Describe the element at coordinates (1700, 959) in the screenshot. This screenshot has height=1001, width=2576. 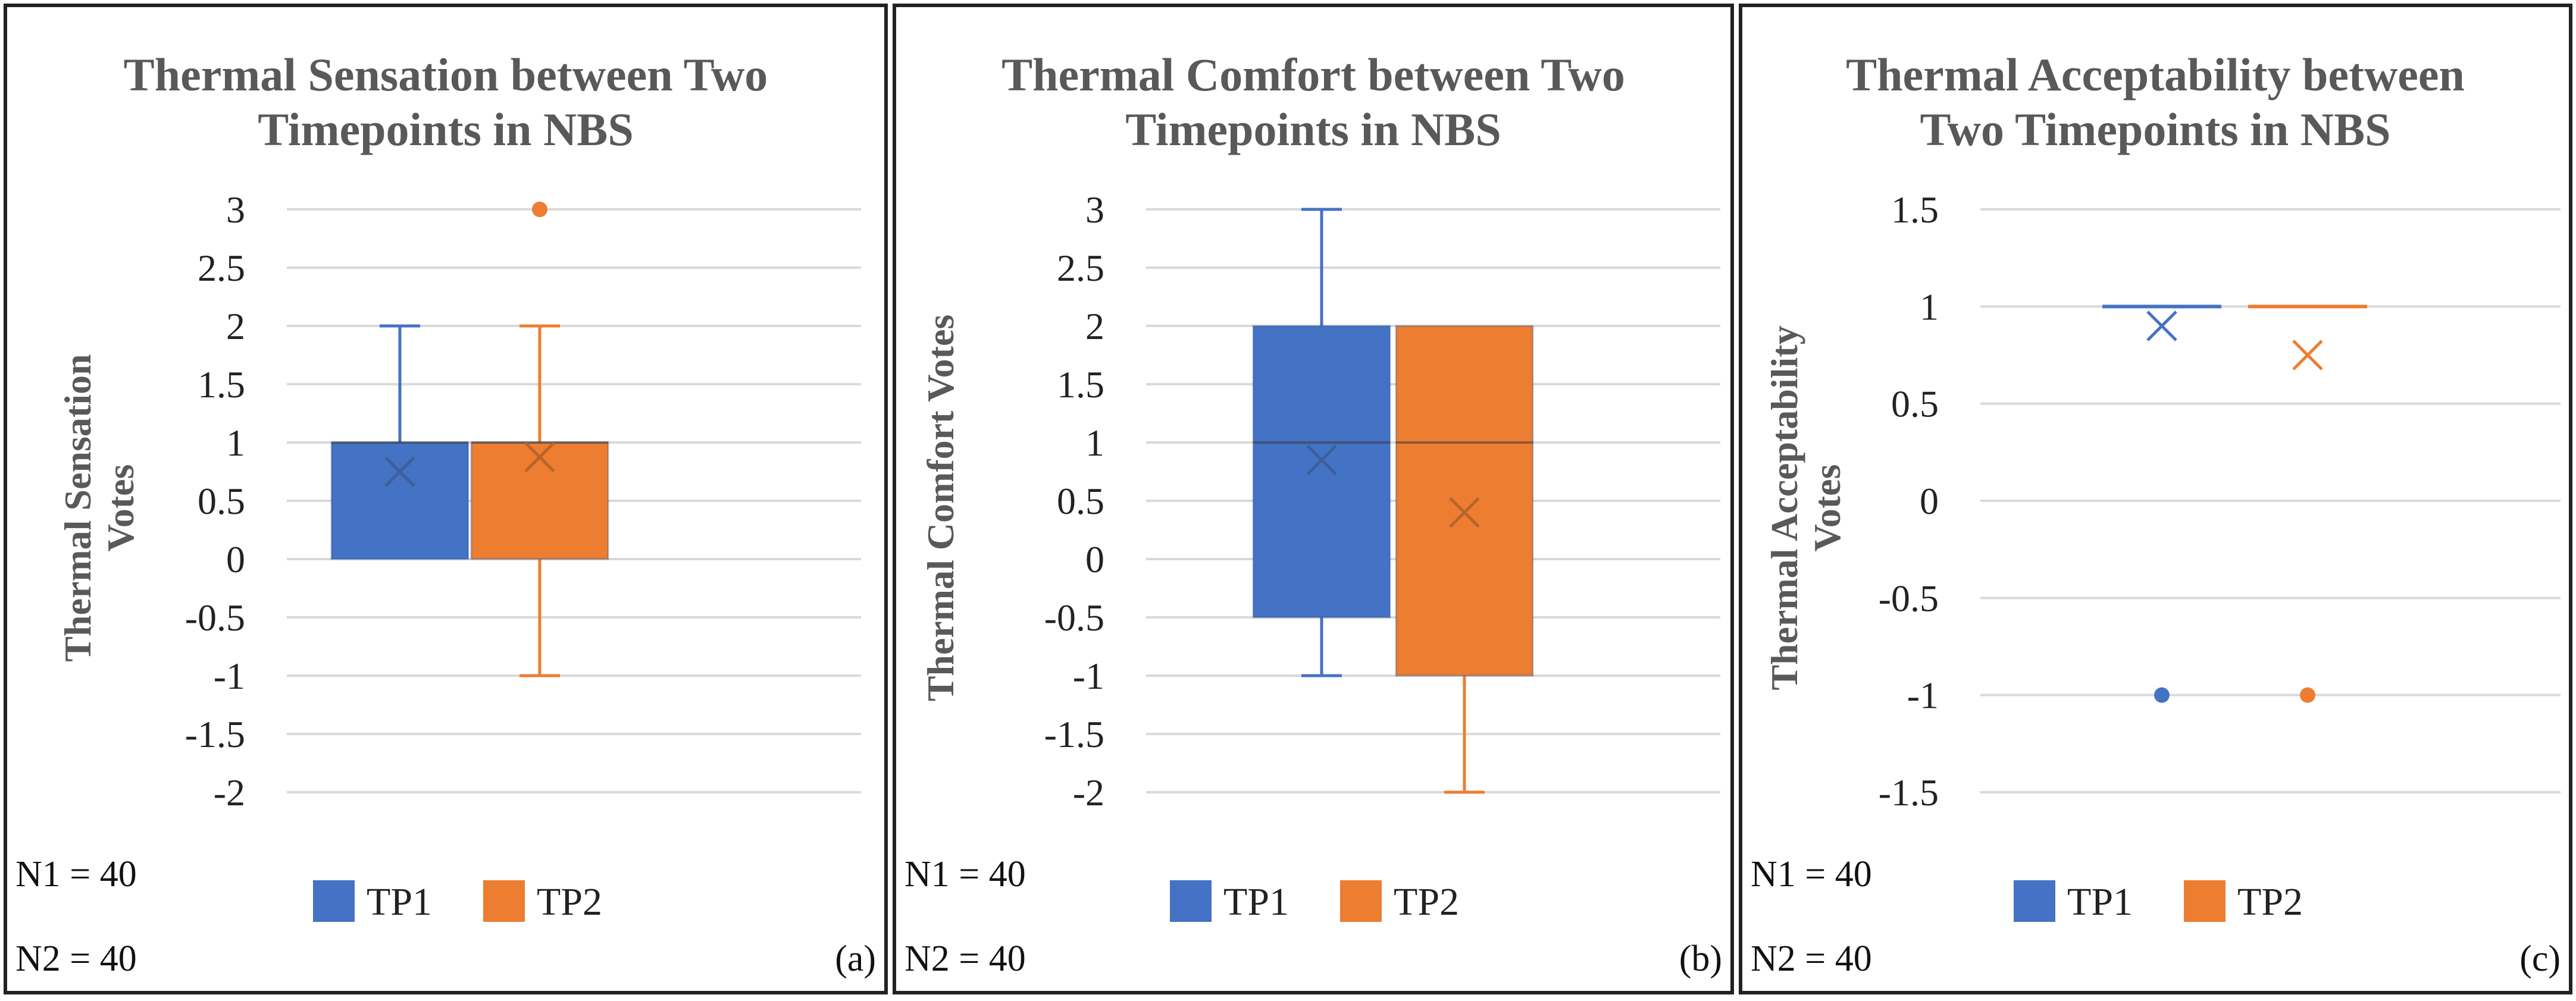
I see `panel-label: (b)` at that location.